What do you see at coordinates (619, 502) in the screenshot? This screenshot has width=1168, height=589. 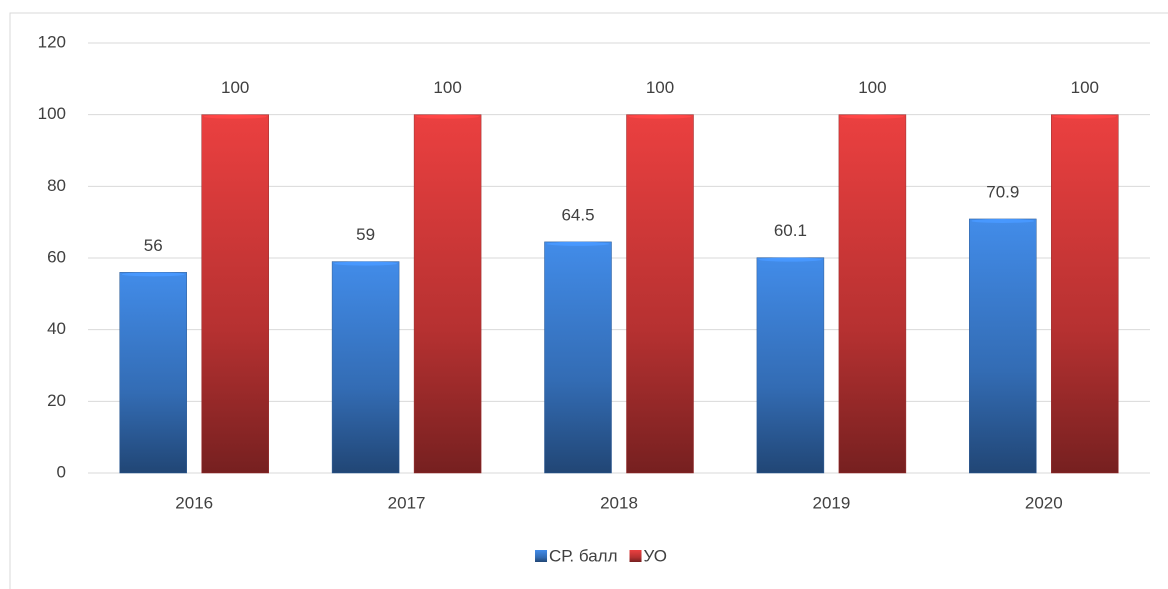 I see `x-tick-label: 2018` at bounding box center [619, 502].